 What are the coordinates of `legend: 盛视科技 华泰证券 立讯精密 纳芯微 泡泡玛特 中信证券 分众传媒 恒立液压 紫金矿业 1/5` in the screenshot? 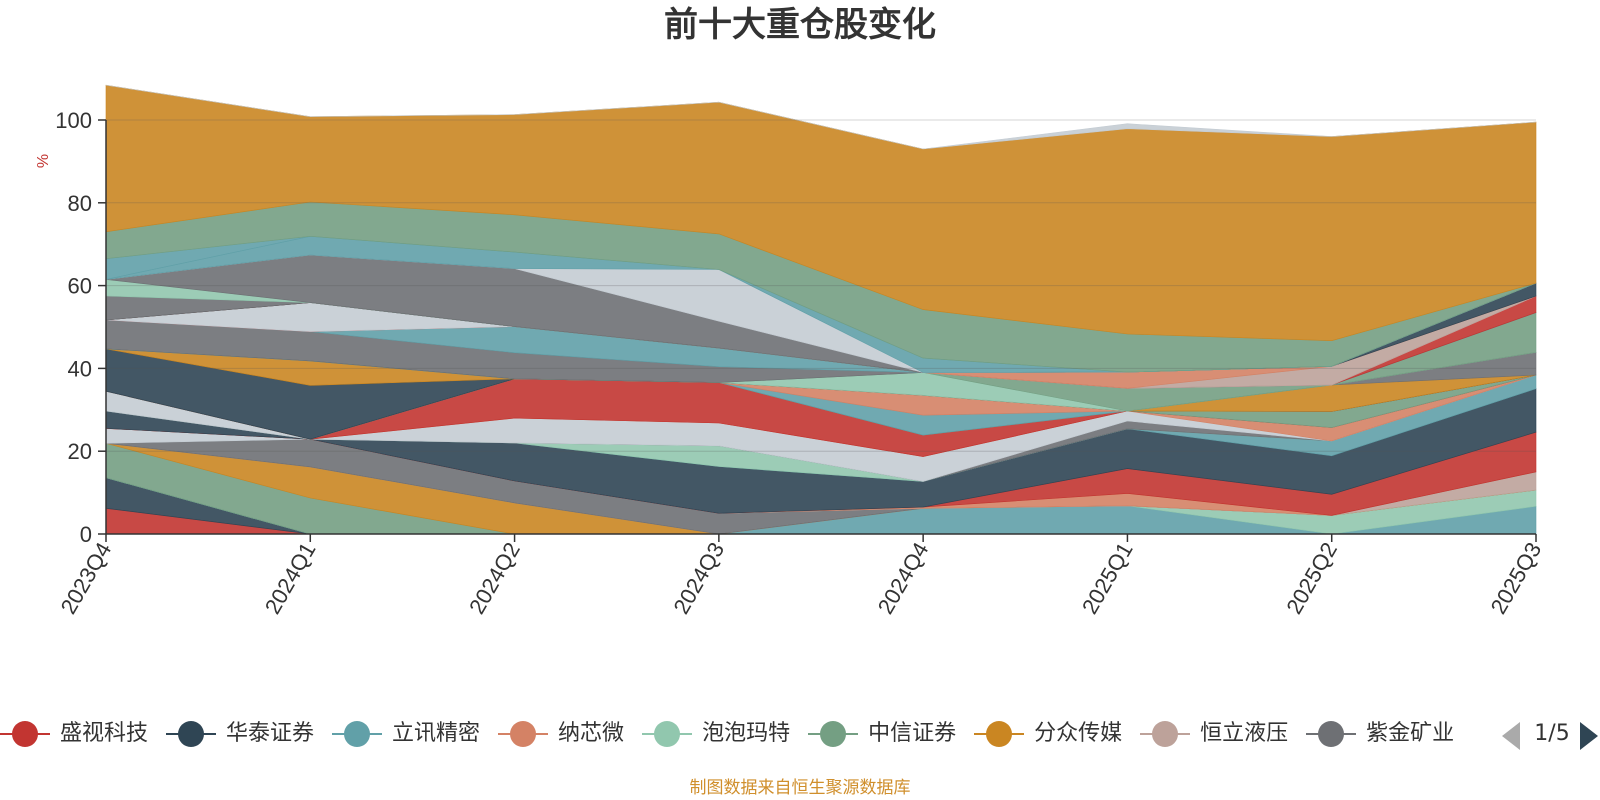 It's located at (800, 734).